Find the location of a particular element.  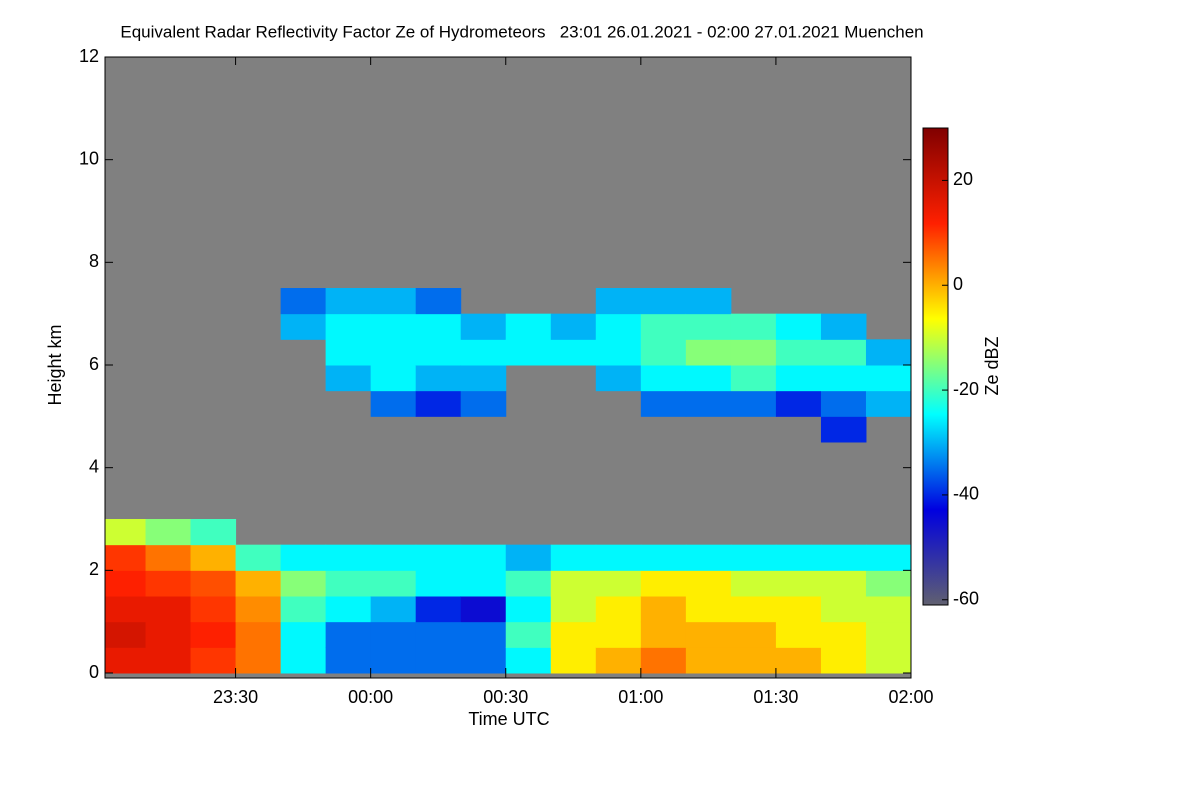

colorbar-tick-label: -40 is located at coordinates (966, 494).